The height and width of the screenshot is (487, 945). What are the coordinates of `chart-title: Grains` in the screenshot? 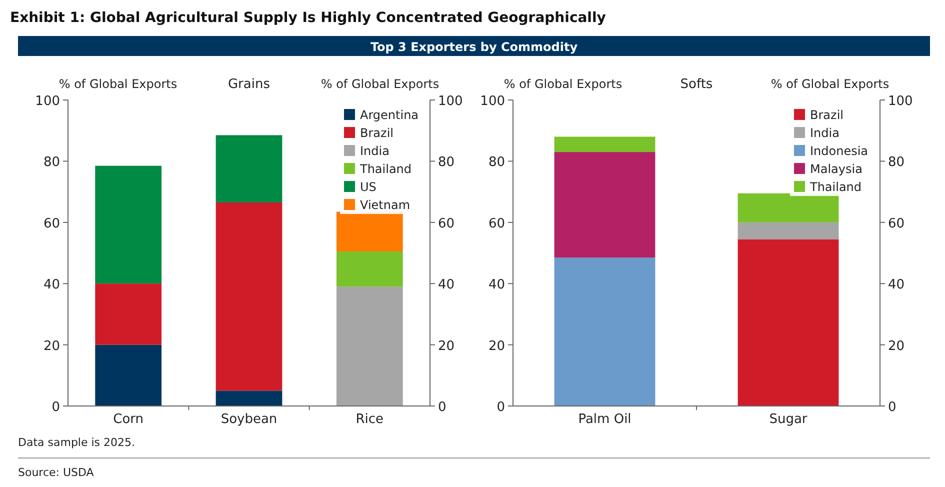 It's located at (249, 84).